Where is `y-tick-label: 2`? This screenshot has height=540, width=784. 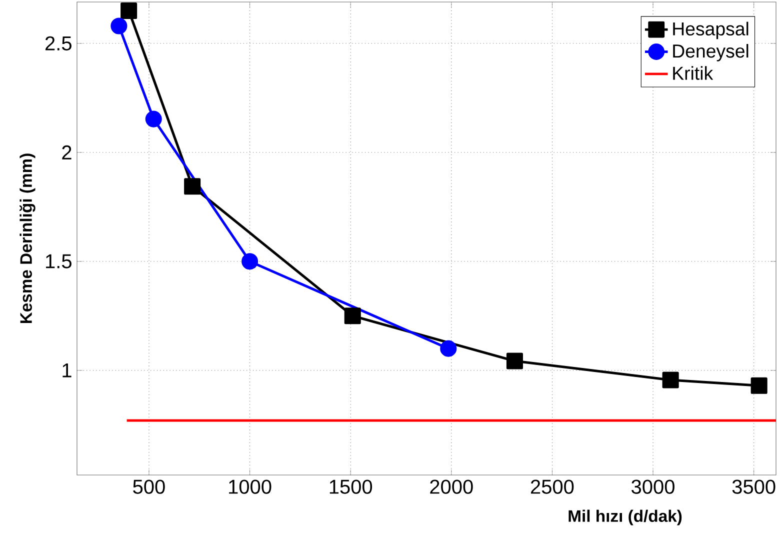 y-tick-label: 2 is located at coordinates (67, 152).